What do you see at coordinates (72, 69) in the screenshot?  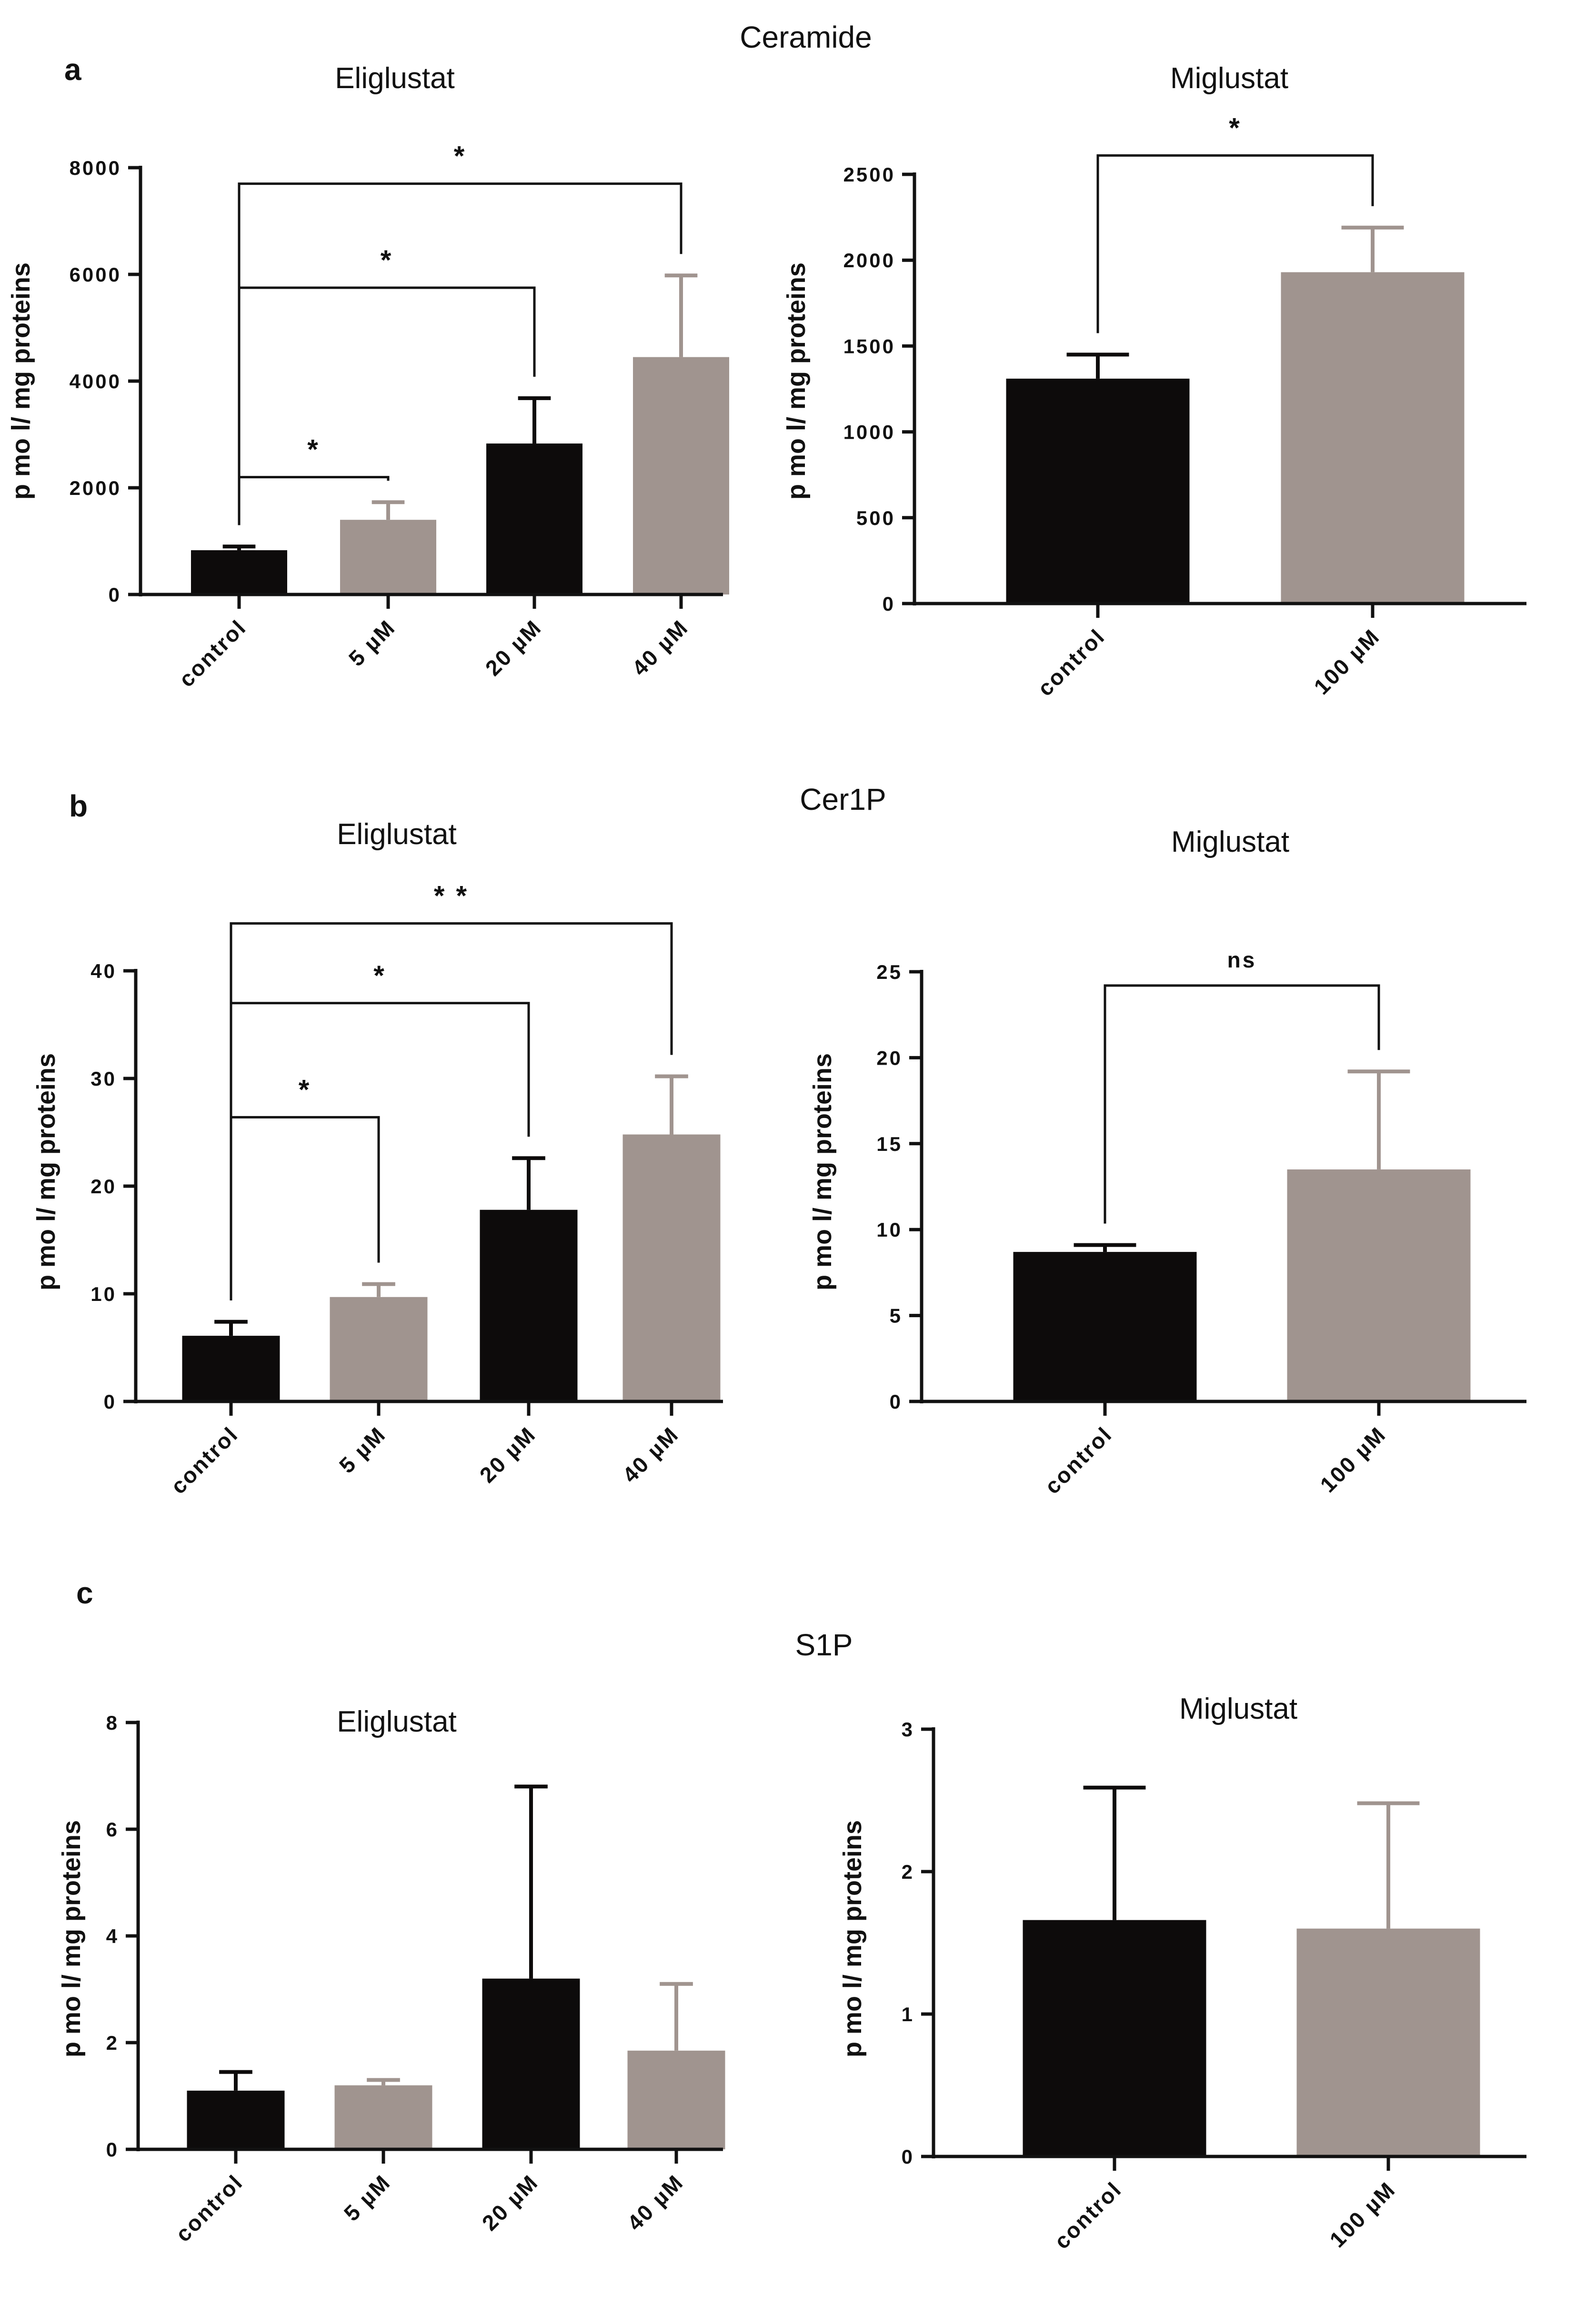 I see `panel-a-label: a` at bounding box center [72, 69].